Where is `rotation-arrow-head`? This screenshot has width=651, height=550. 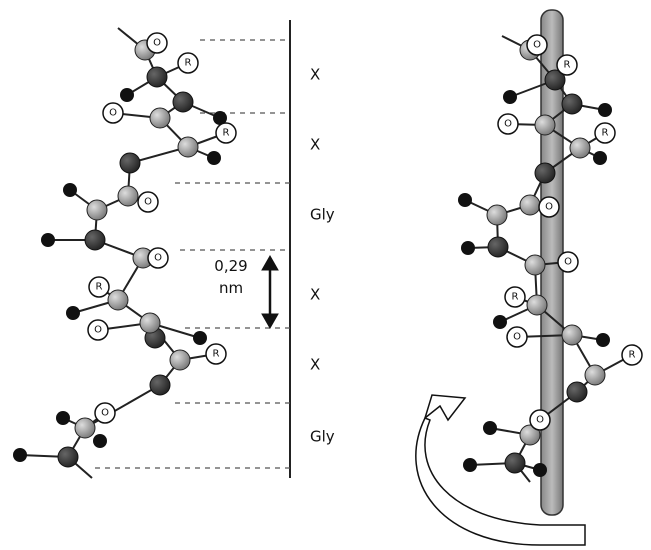 rotation-arrow-head is located at coordinates (445, 408).